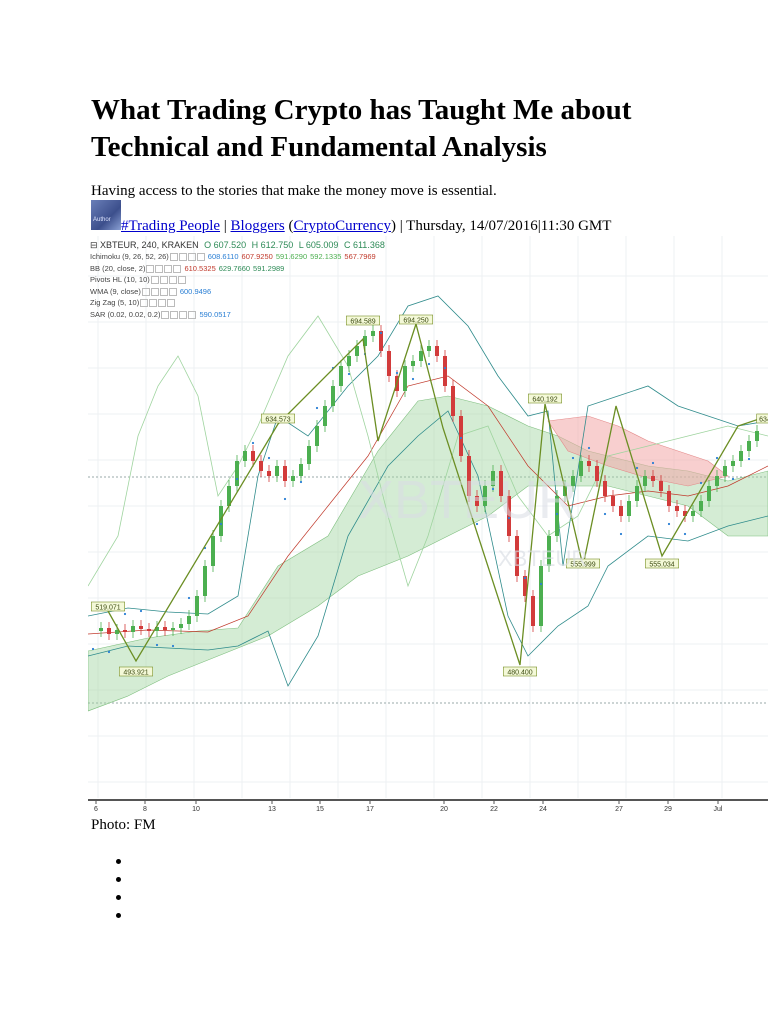 Image resolution: width=768 pixels, height=1024 pixels. I want to click on indicator-value: 591.2989, so click(269, 268).